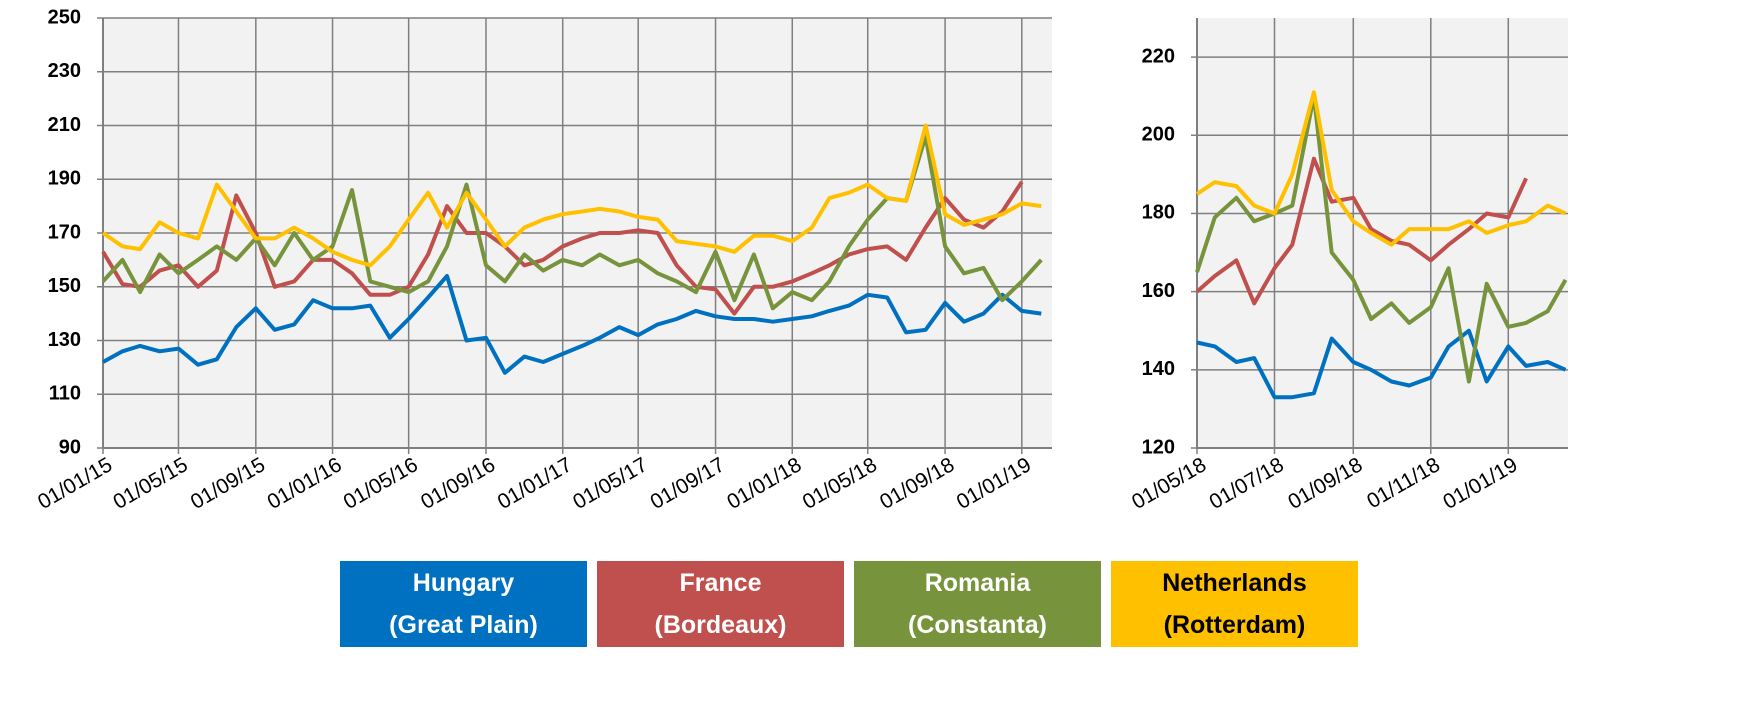 This screenshot has width=1753, height=723. I want to click on y-tick-label: 160, so click(1158, 291).